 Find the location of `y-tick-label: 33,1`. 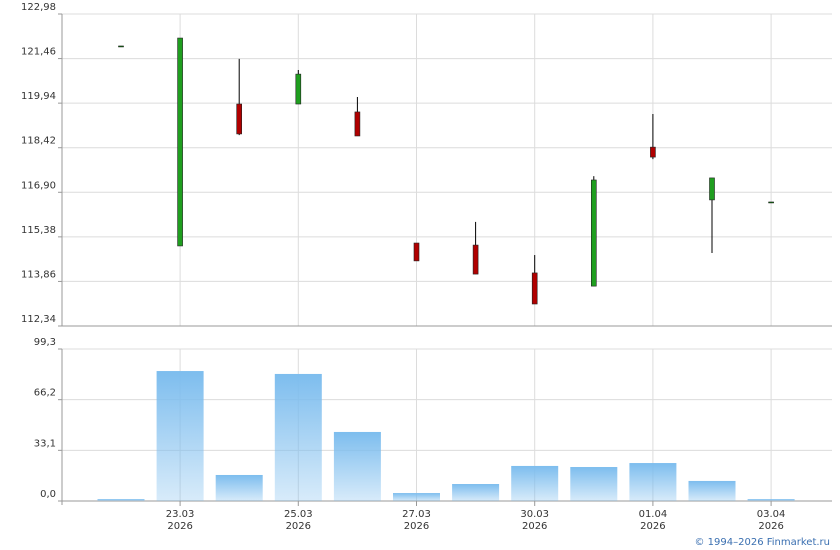

y-tick-label: 33,1 is located at coordinates (45, 443).